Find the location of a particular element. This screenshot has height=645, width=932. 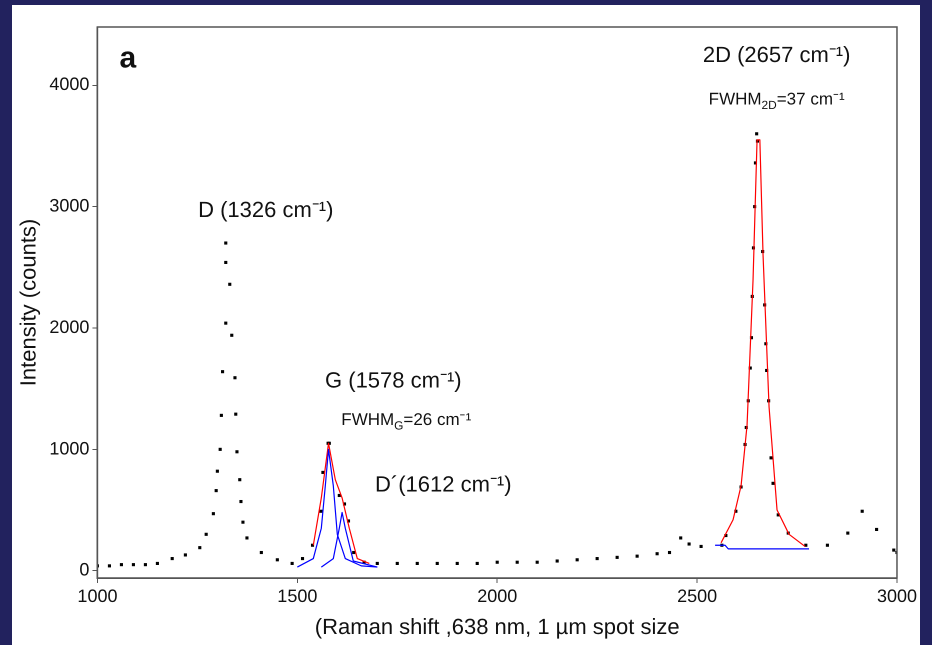

x-tick-label: 2500 is located at coordinates (697, 596).